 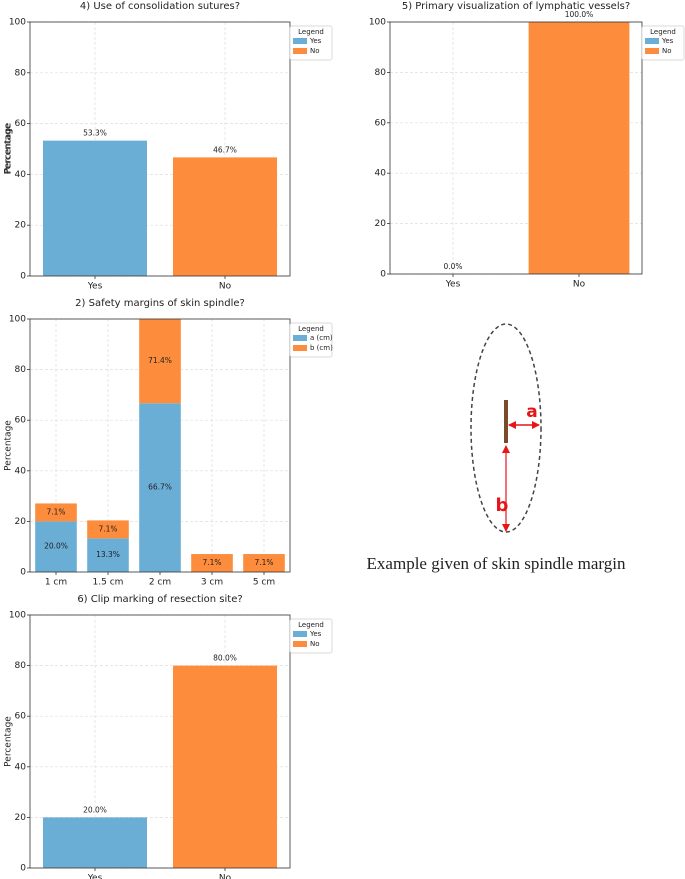 I want to click on legend-label: a (cm), so click(x=321, y=338).